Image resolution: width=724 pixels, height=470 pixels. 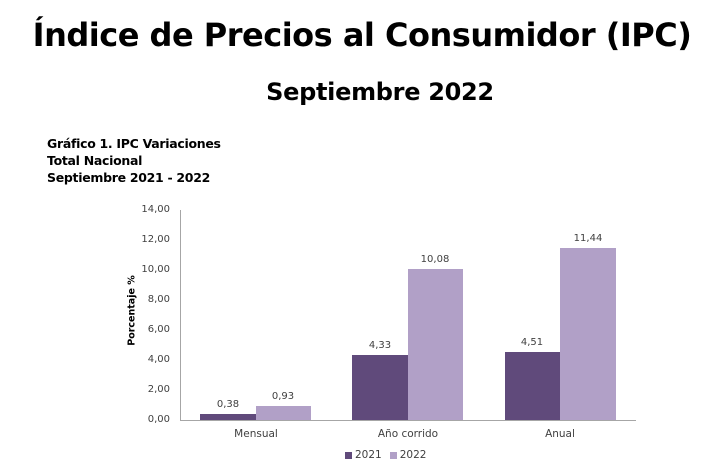 I want to click on x-axis, so click(x=408, y=420).